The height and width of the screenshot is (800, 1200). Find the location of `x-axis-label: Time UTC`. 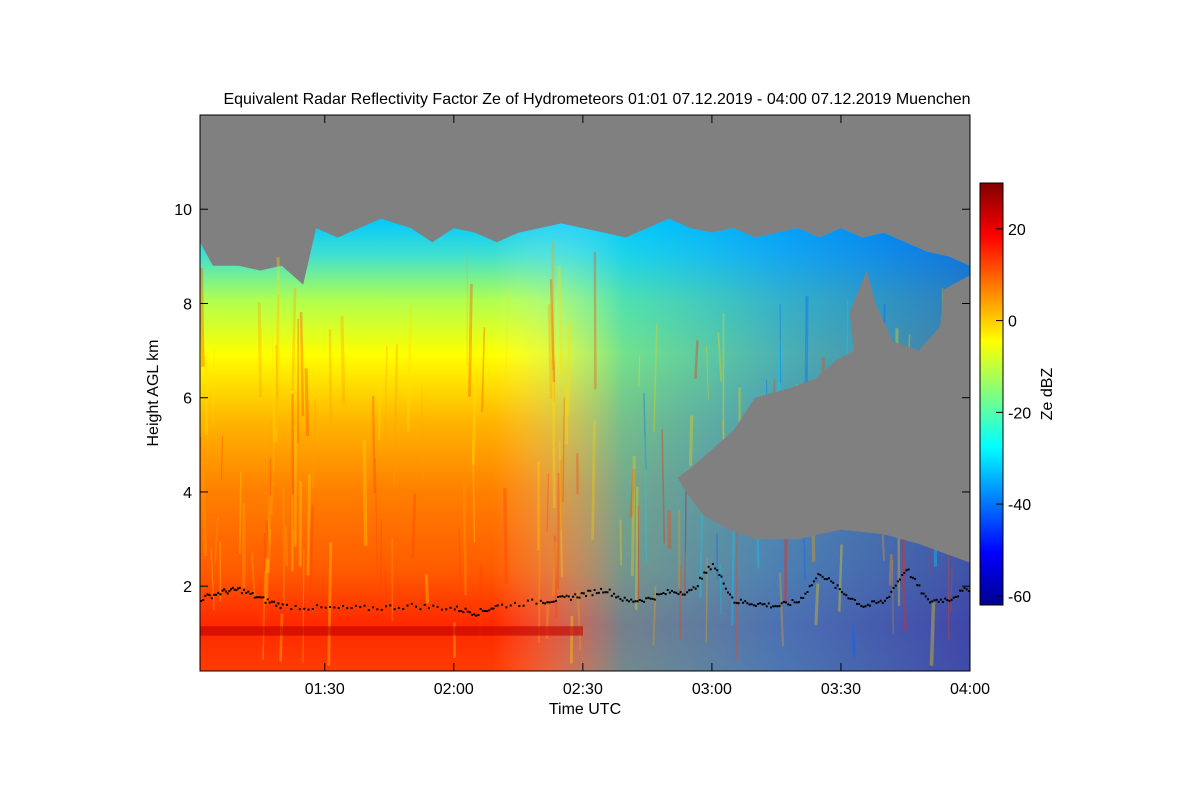

x-axis-label: Time UTC is located at coordinates (585, 709).